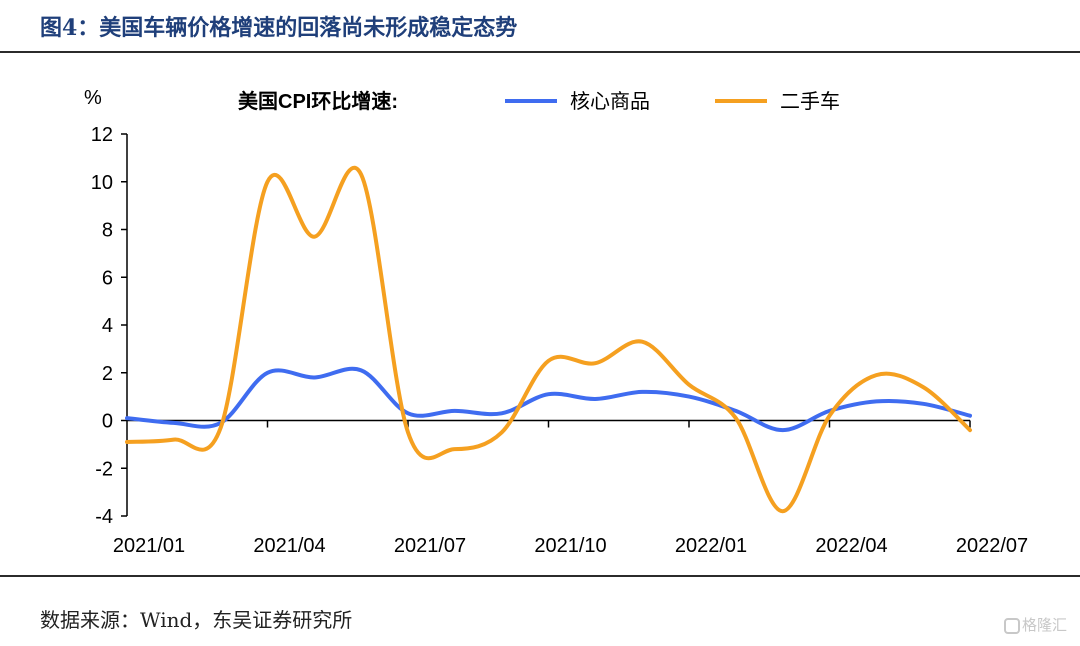 This screenshot has height=646, width=1080. Describe the element at coordinates (992, 546) in the screenshot. I see `x-tick-label: 2022/07` at that location.